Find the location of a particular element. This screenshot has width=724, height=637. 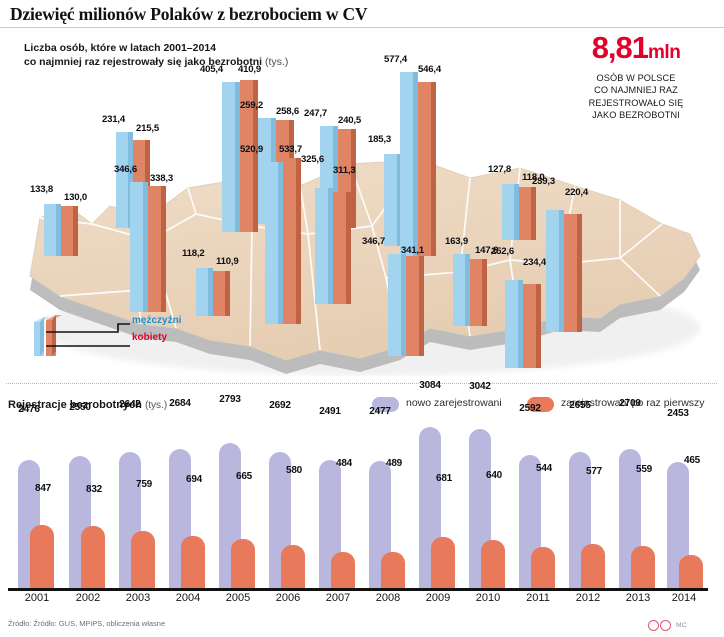

x-axis-label: 2012 is located at coordinates (588, 598).